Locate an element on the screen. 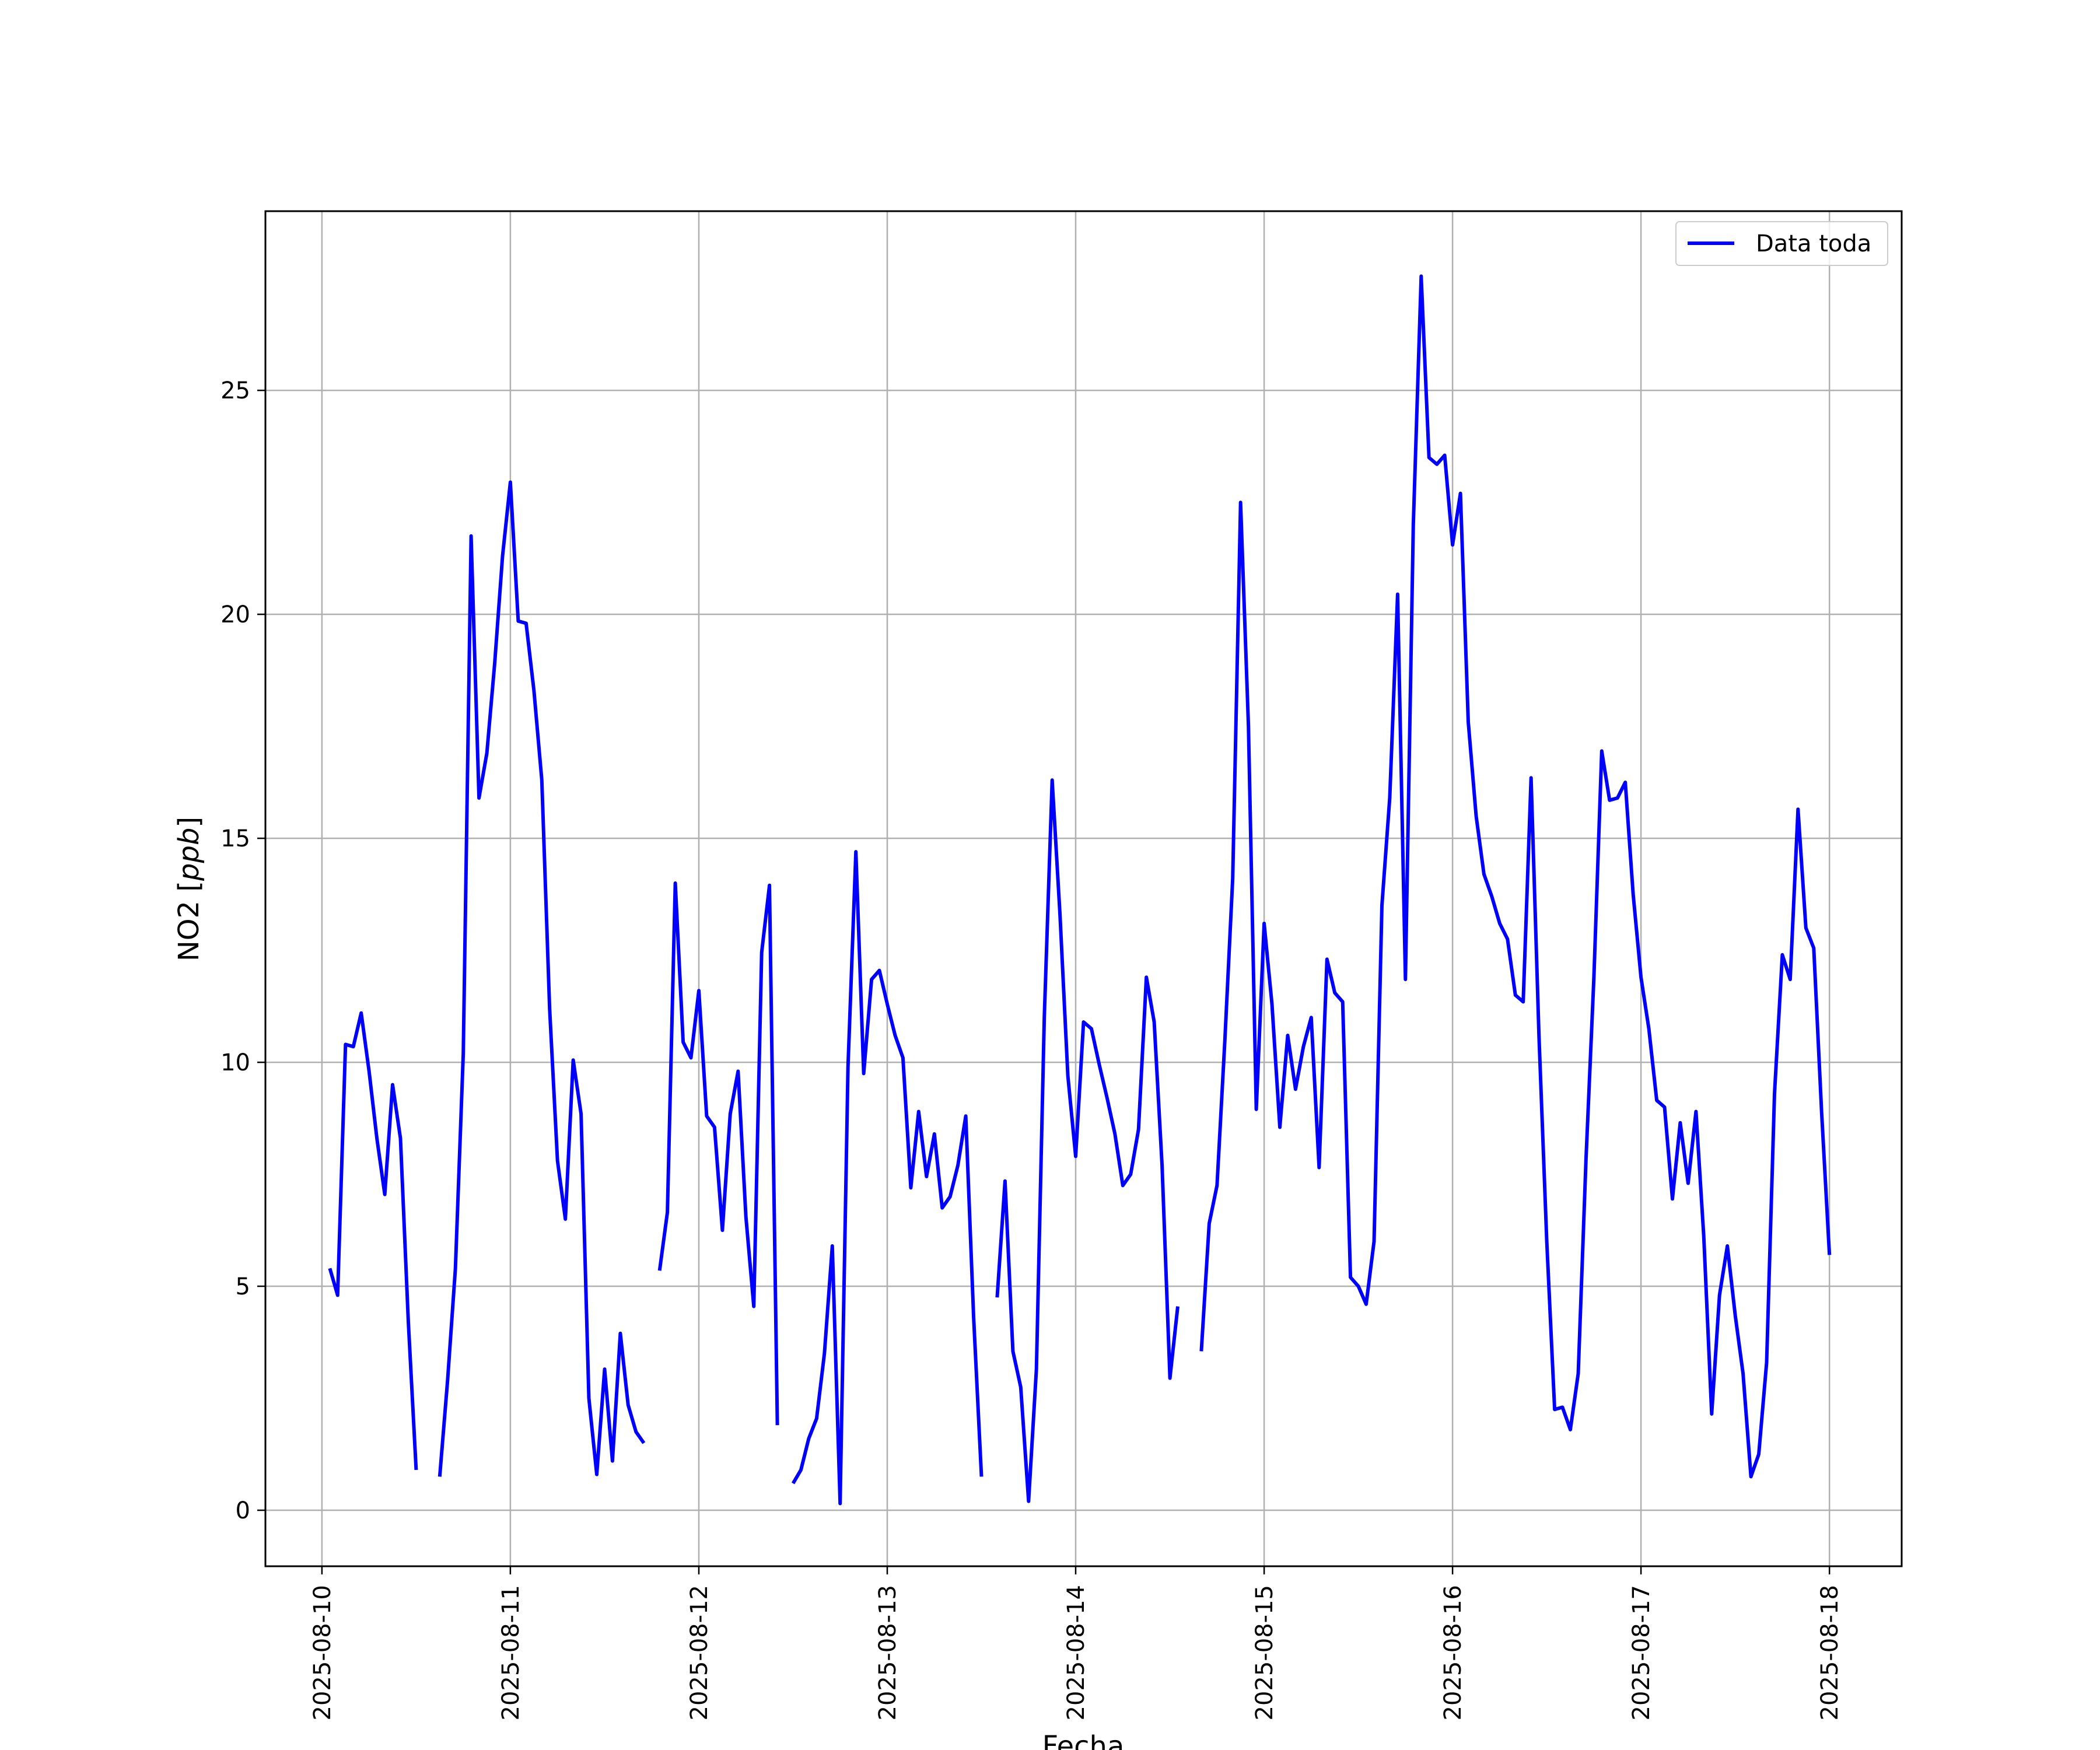  y-tick-label: 0 is located at coordinates (243, 1510).